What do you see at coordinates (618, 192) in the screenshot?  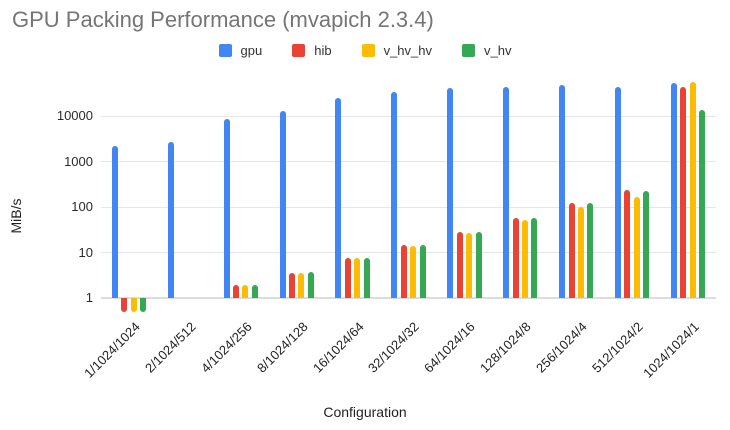 I see `bar-gpu-512/1024/2` at bounding box center [618, 192].